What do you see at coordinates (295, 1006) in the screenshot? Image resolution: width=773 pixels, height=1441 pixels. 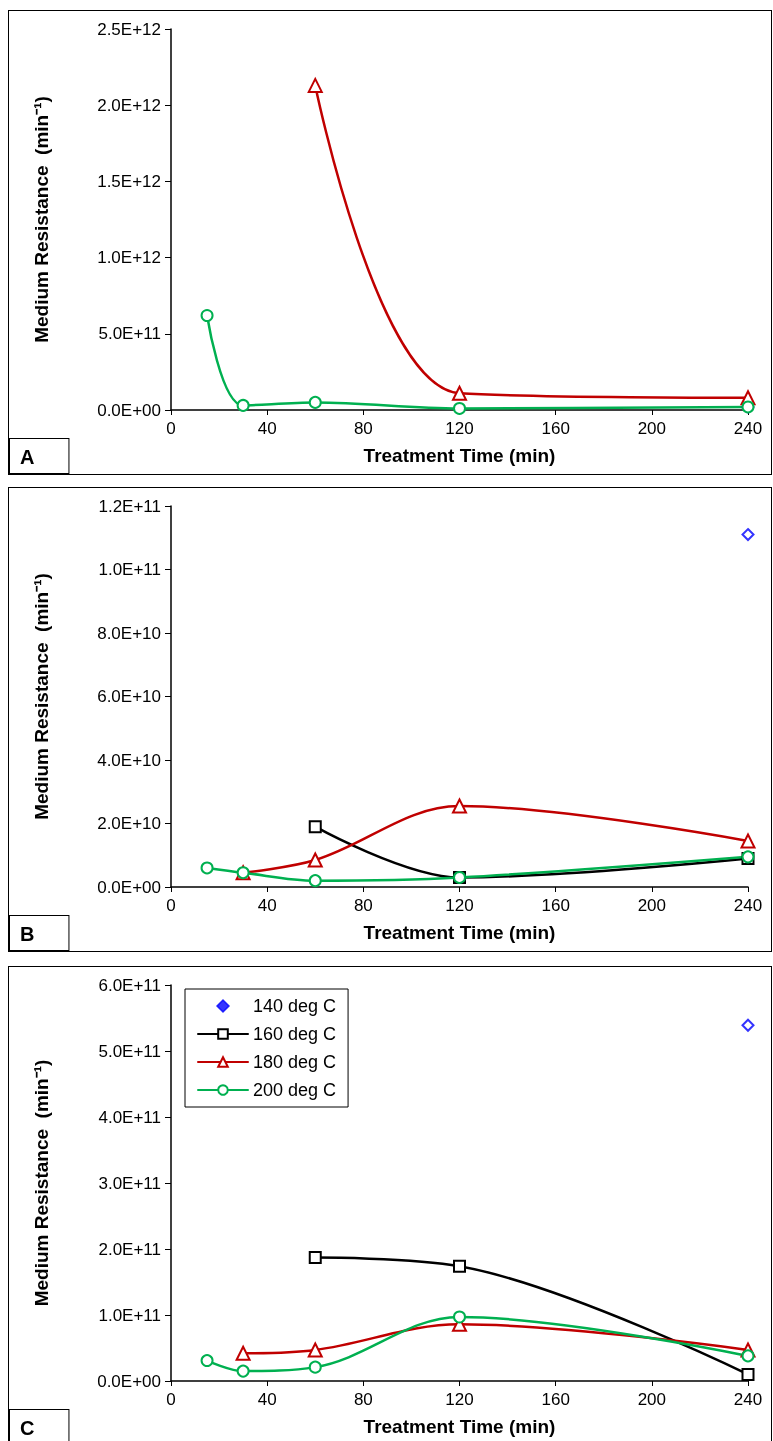 I see `legend-label: 140 deg C` at bounding box center [295, 1006].